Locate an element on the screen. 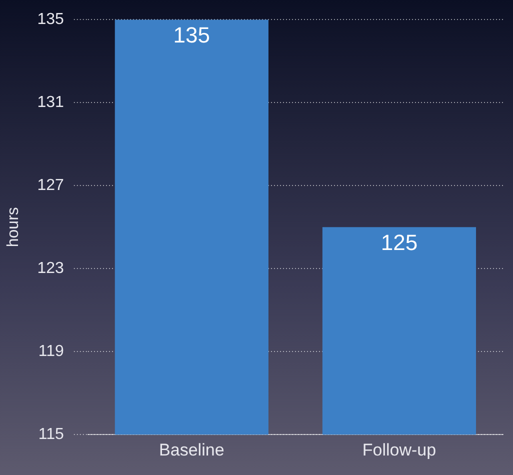 This screenshot has width=513, height=475. data-label: 125 is located at coordinates (399, 243).